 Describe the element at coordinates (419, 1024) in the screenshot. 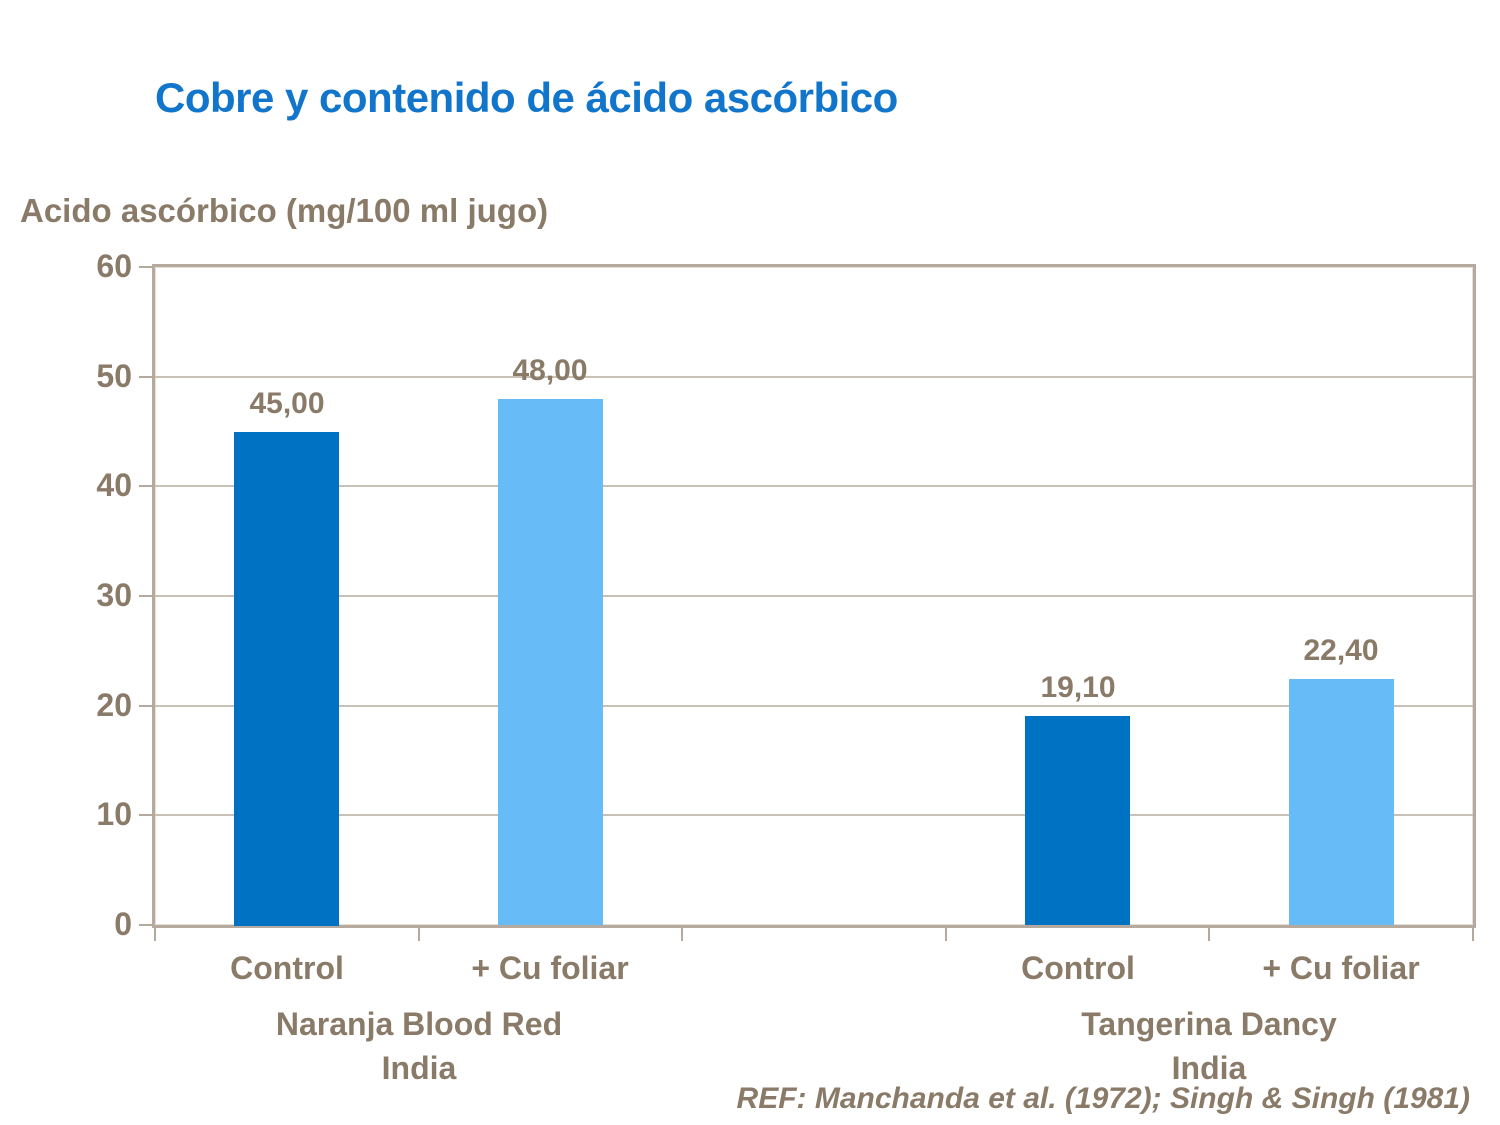

I see `group-label: Naranja Blood Red` at that location.